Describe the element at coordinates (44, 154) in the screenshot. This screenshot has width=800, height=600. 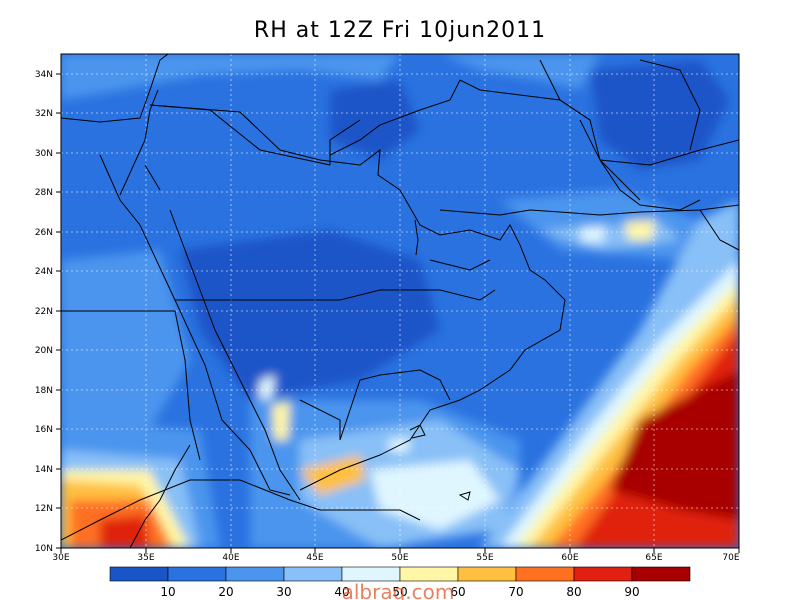
I see `lat-label: 30N` at that location.